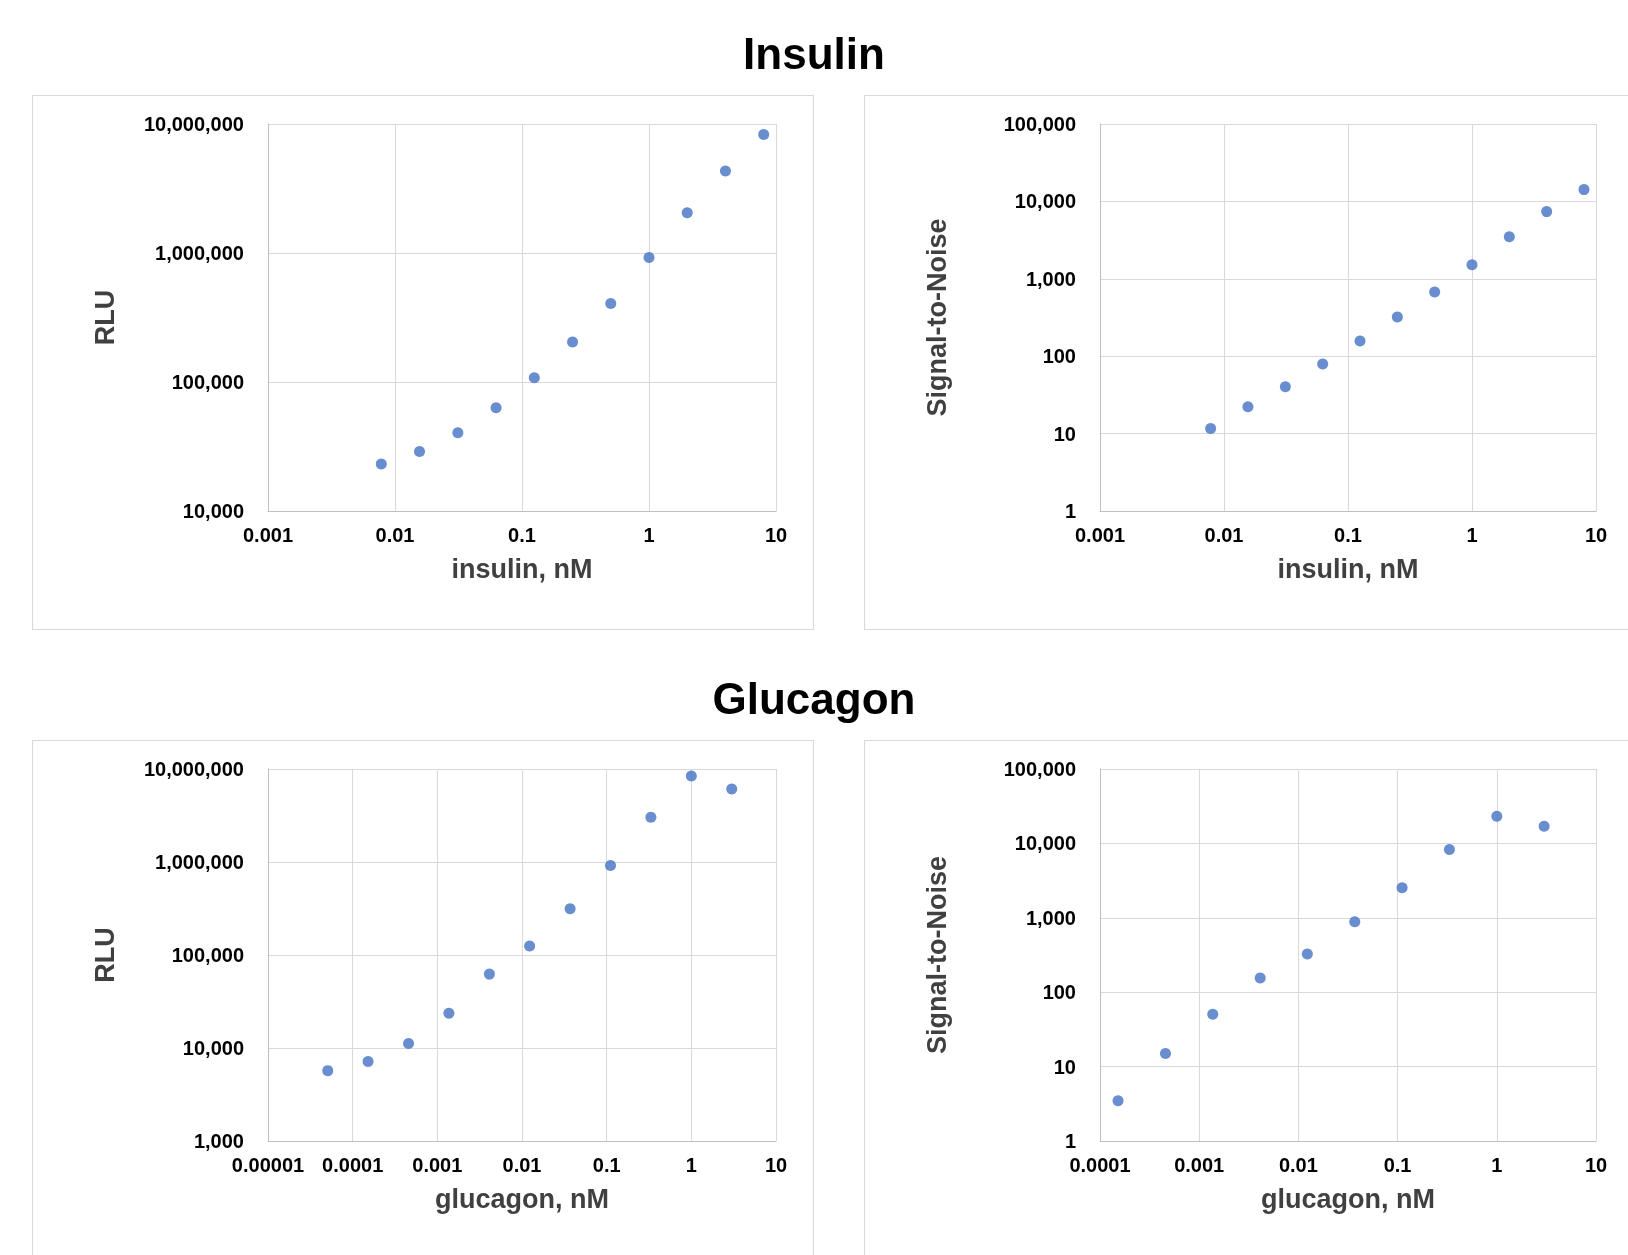  What do you see at coordinates (814, 699) in the screenshot?
I see `chart-title: Glucagon` at bounding box center [814, 699].